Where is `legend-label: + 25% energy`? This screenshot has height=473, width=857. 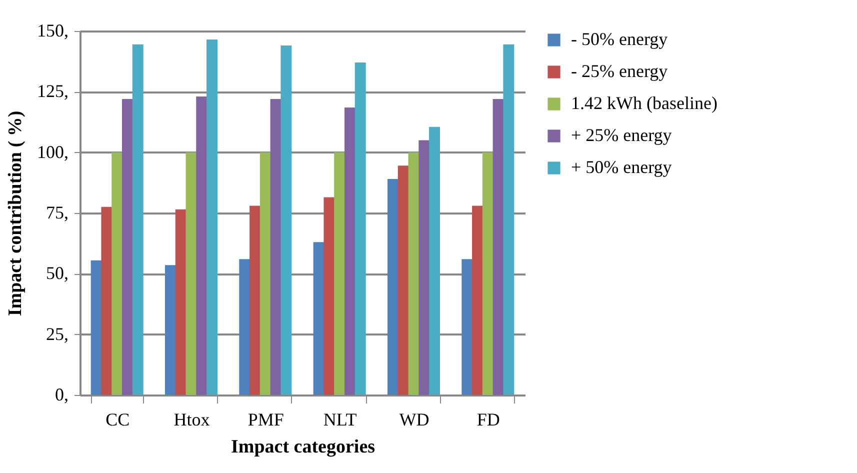 legend-label: + 25% energy is located at coordinates (621, 135).